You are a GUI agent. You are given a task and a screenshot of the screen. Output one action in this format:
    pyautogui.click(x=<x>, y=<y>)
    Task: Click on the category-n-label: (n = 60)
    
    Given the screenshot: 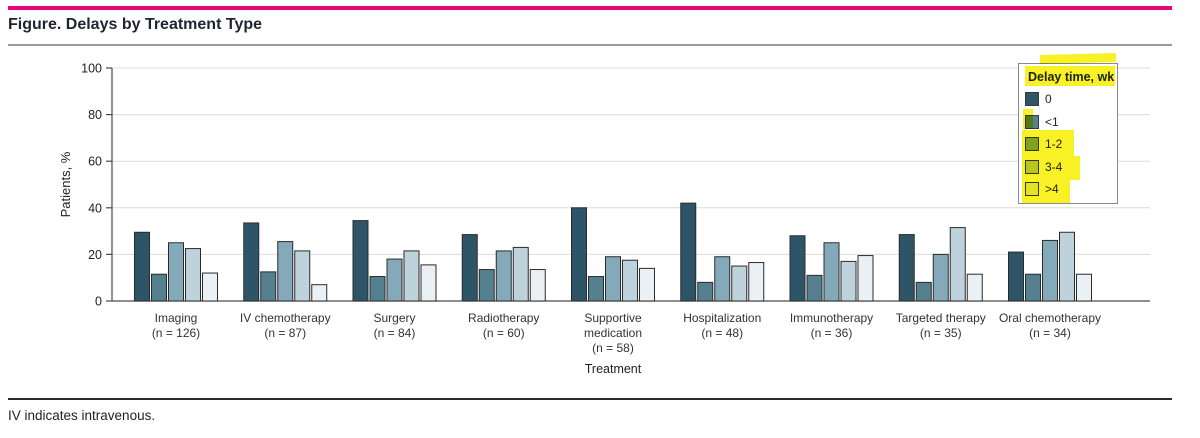 What is the action you would take?
    pyautogui.click(x=504, y=333)
    